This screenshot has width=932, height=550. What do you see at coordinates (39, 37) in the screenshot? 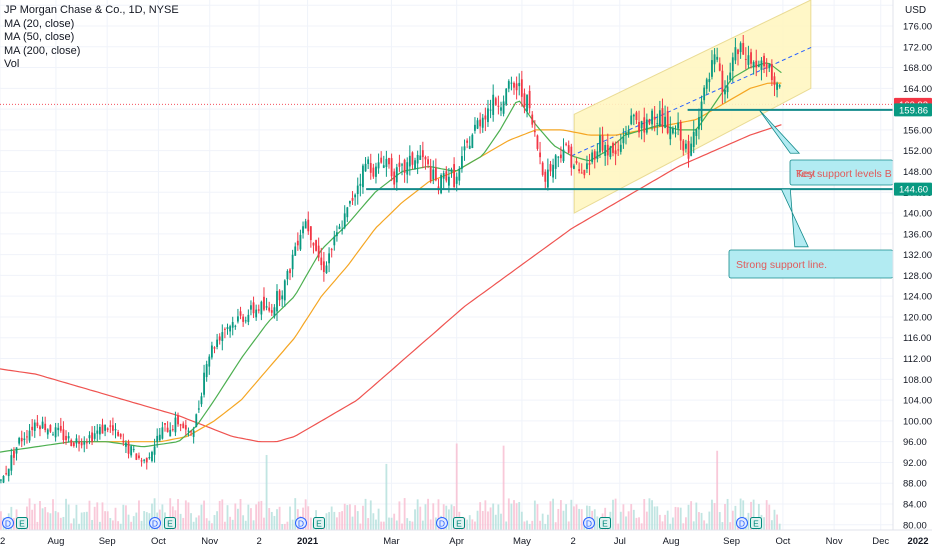
I see `legend-ma50: MA (50, close)` at bounding box center [39, 37].